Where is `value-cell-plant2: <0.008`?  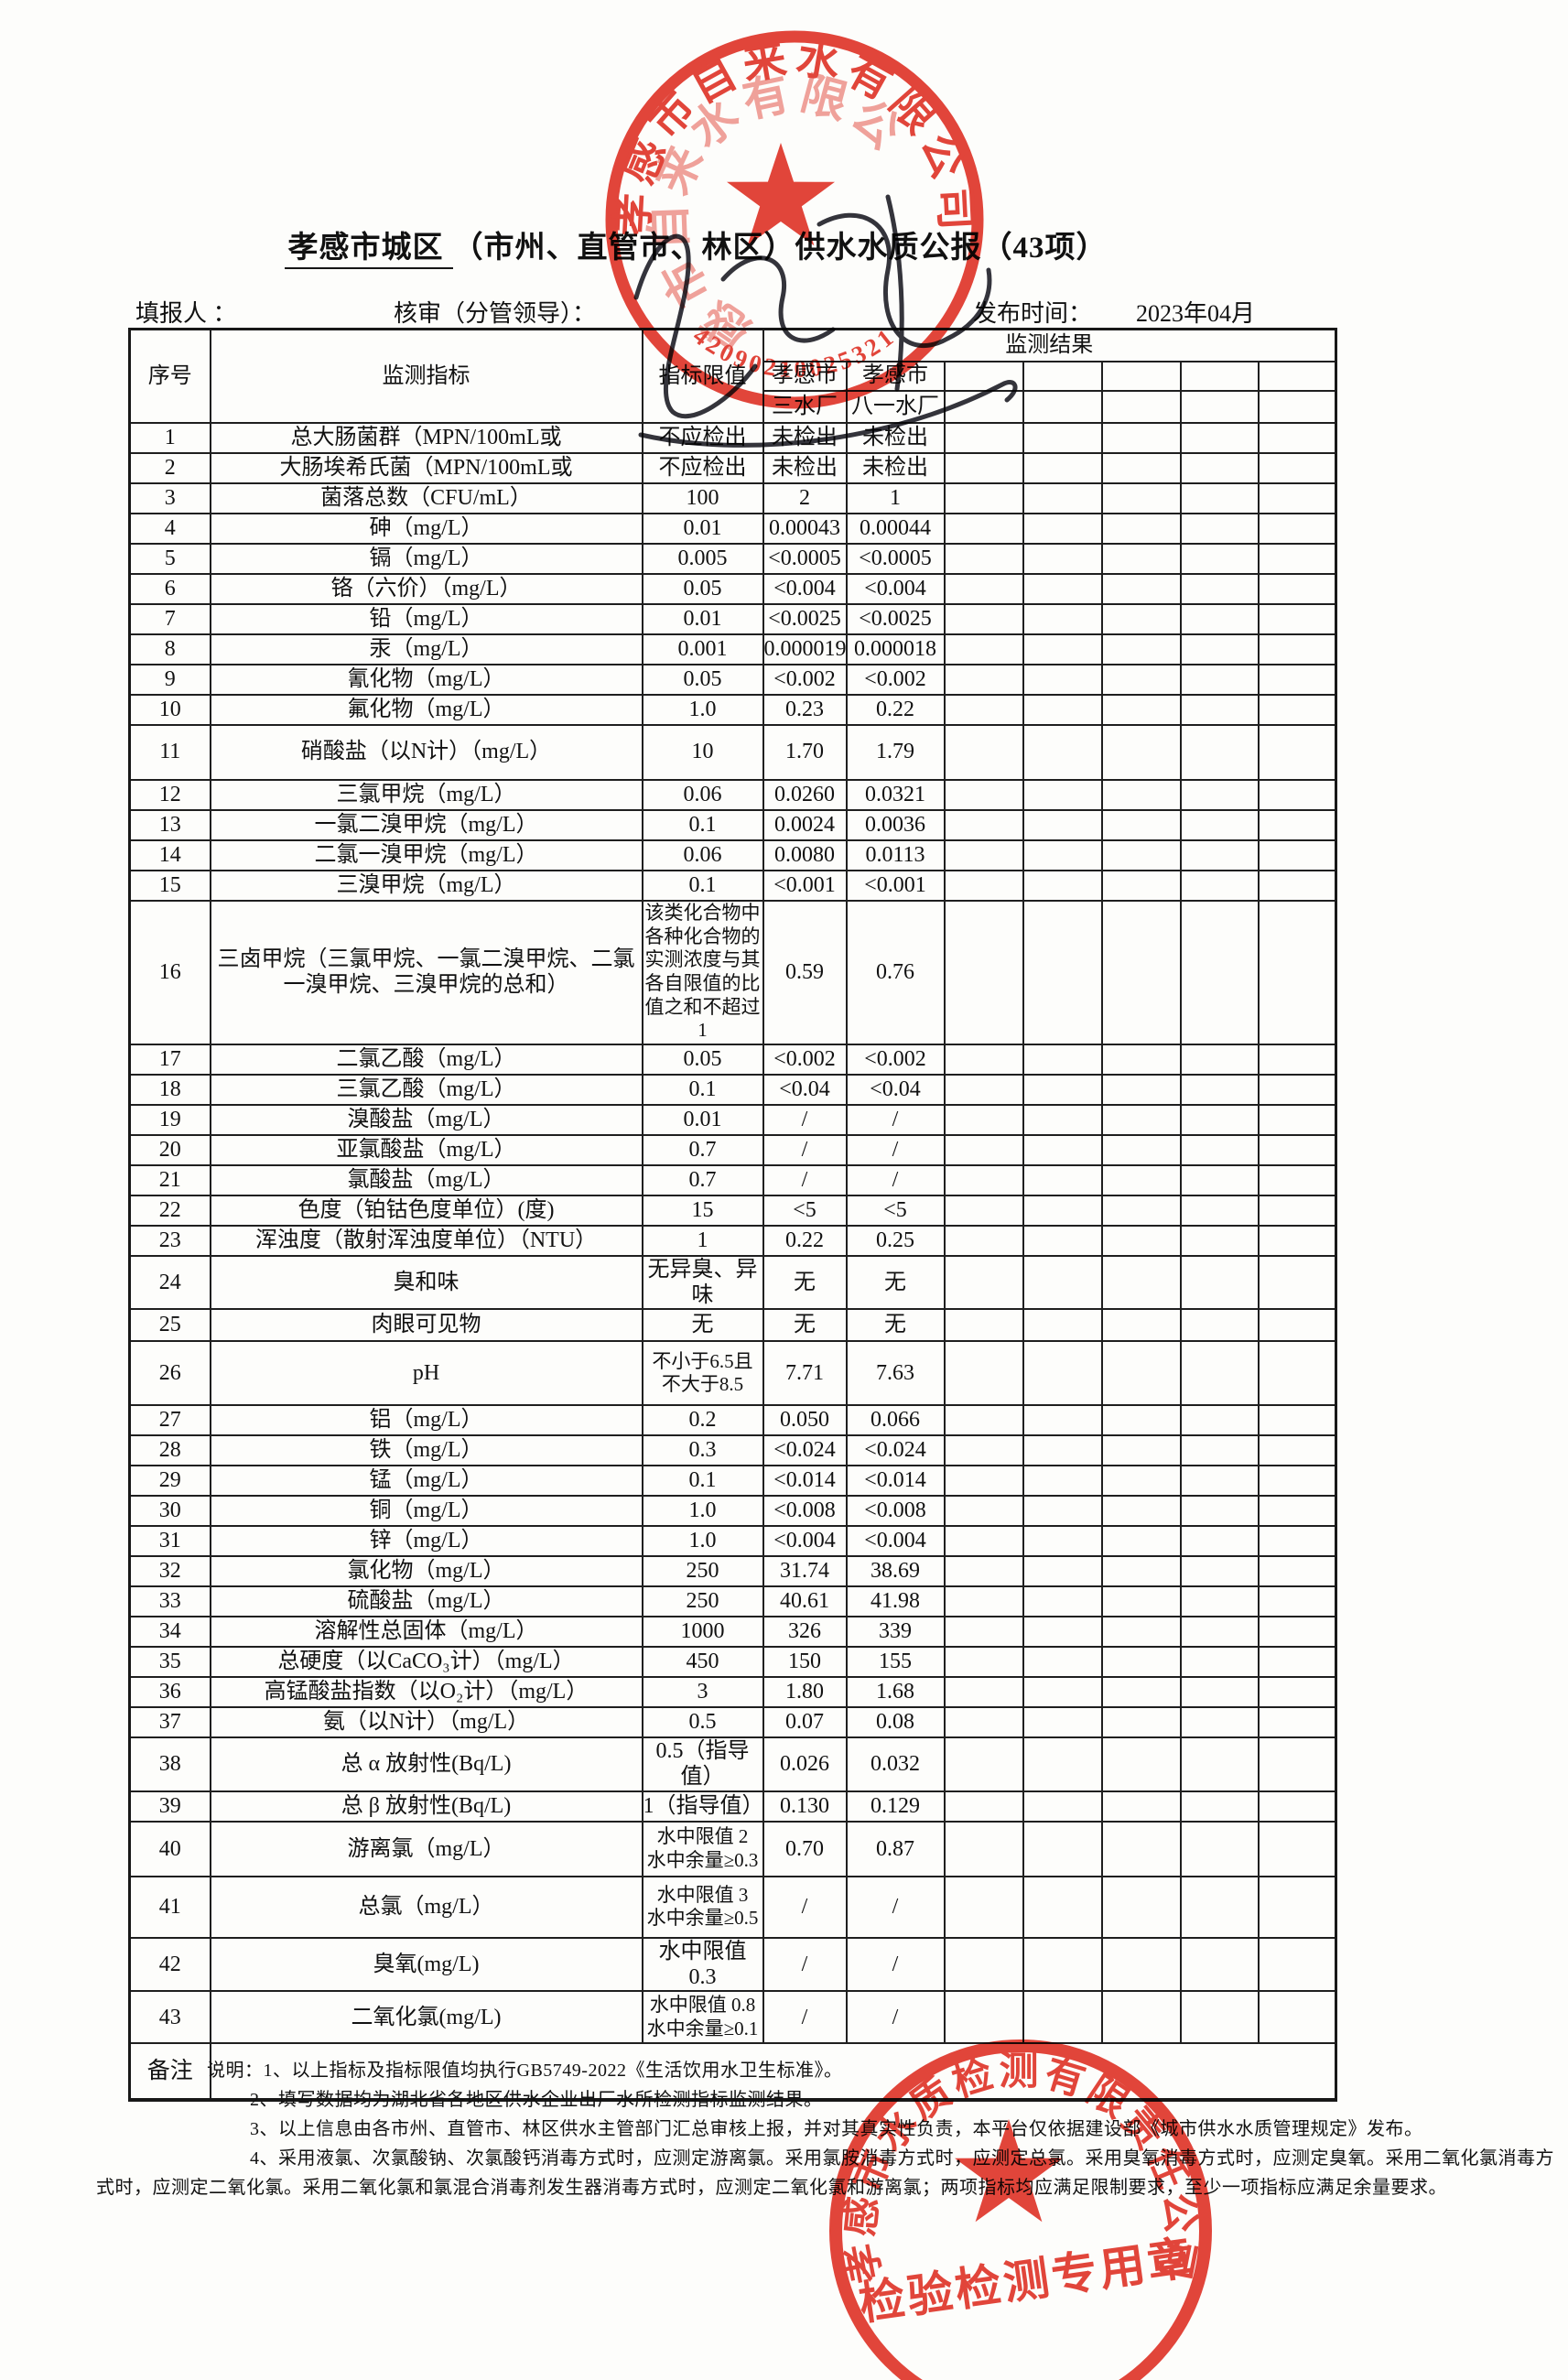 value-cell-plant2: <0.008 is located at coordinates (895, 1511).